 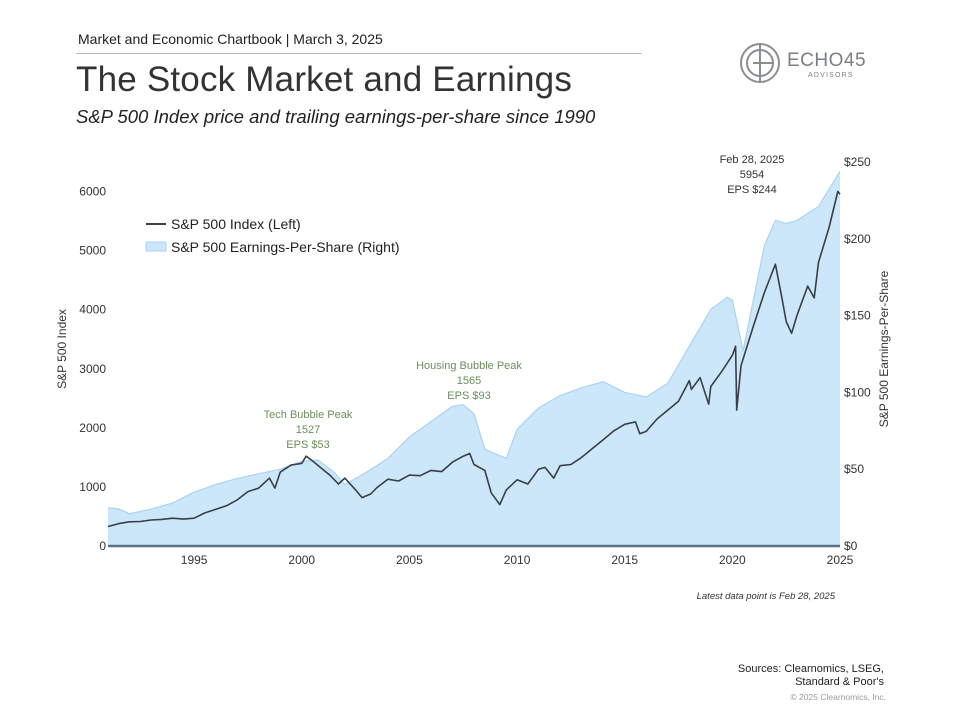 What do you see at coordinates (884, 348) in the screenshot?
I see `y-right-axis-title: S&P 500 Earnings-Per-Share` at bounding box center [884, 348].